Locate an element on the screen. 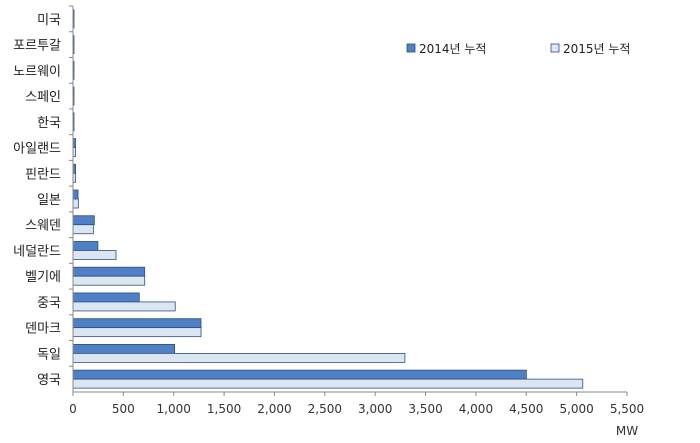 The image size is (700, 443). category-label: 영국 is located at coordinates (49, 380).